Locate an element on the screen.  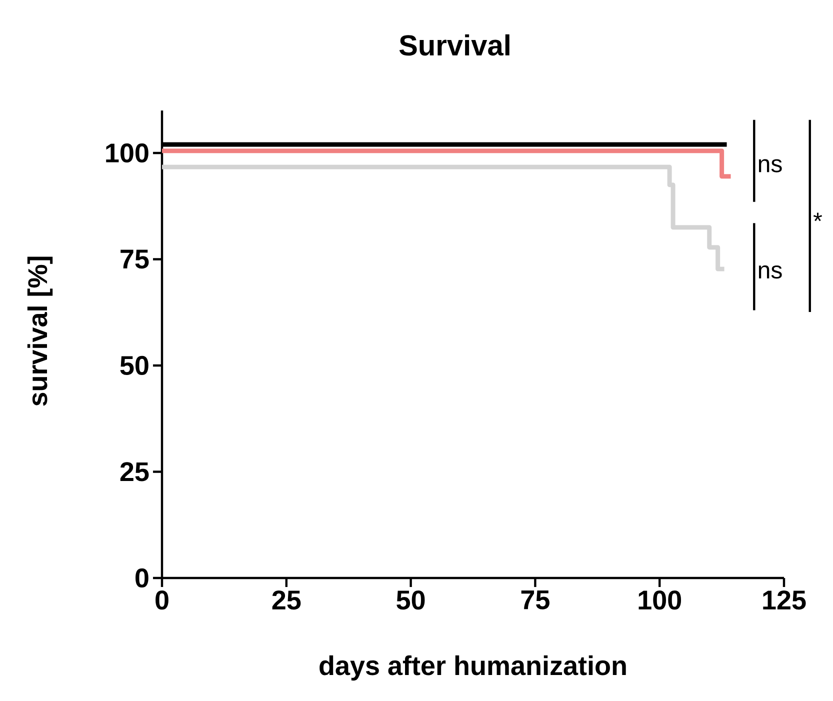
y-axis-title: survival [%] is located at coordinates (40, 331).